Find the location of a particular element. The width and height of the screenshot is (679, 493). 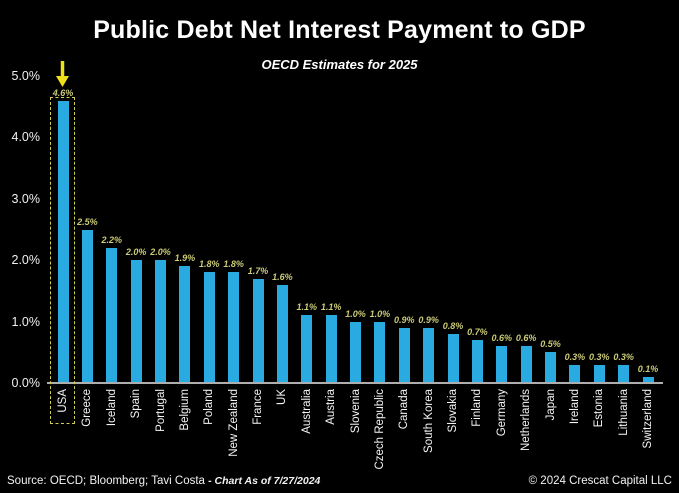

value-label-canada: 0.9% is located at coordinates (404, 319).